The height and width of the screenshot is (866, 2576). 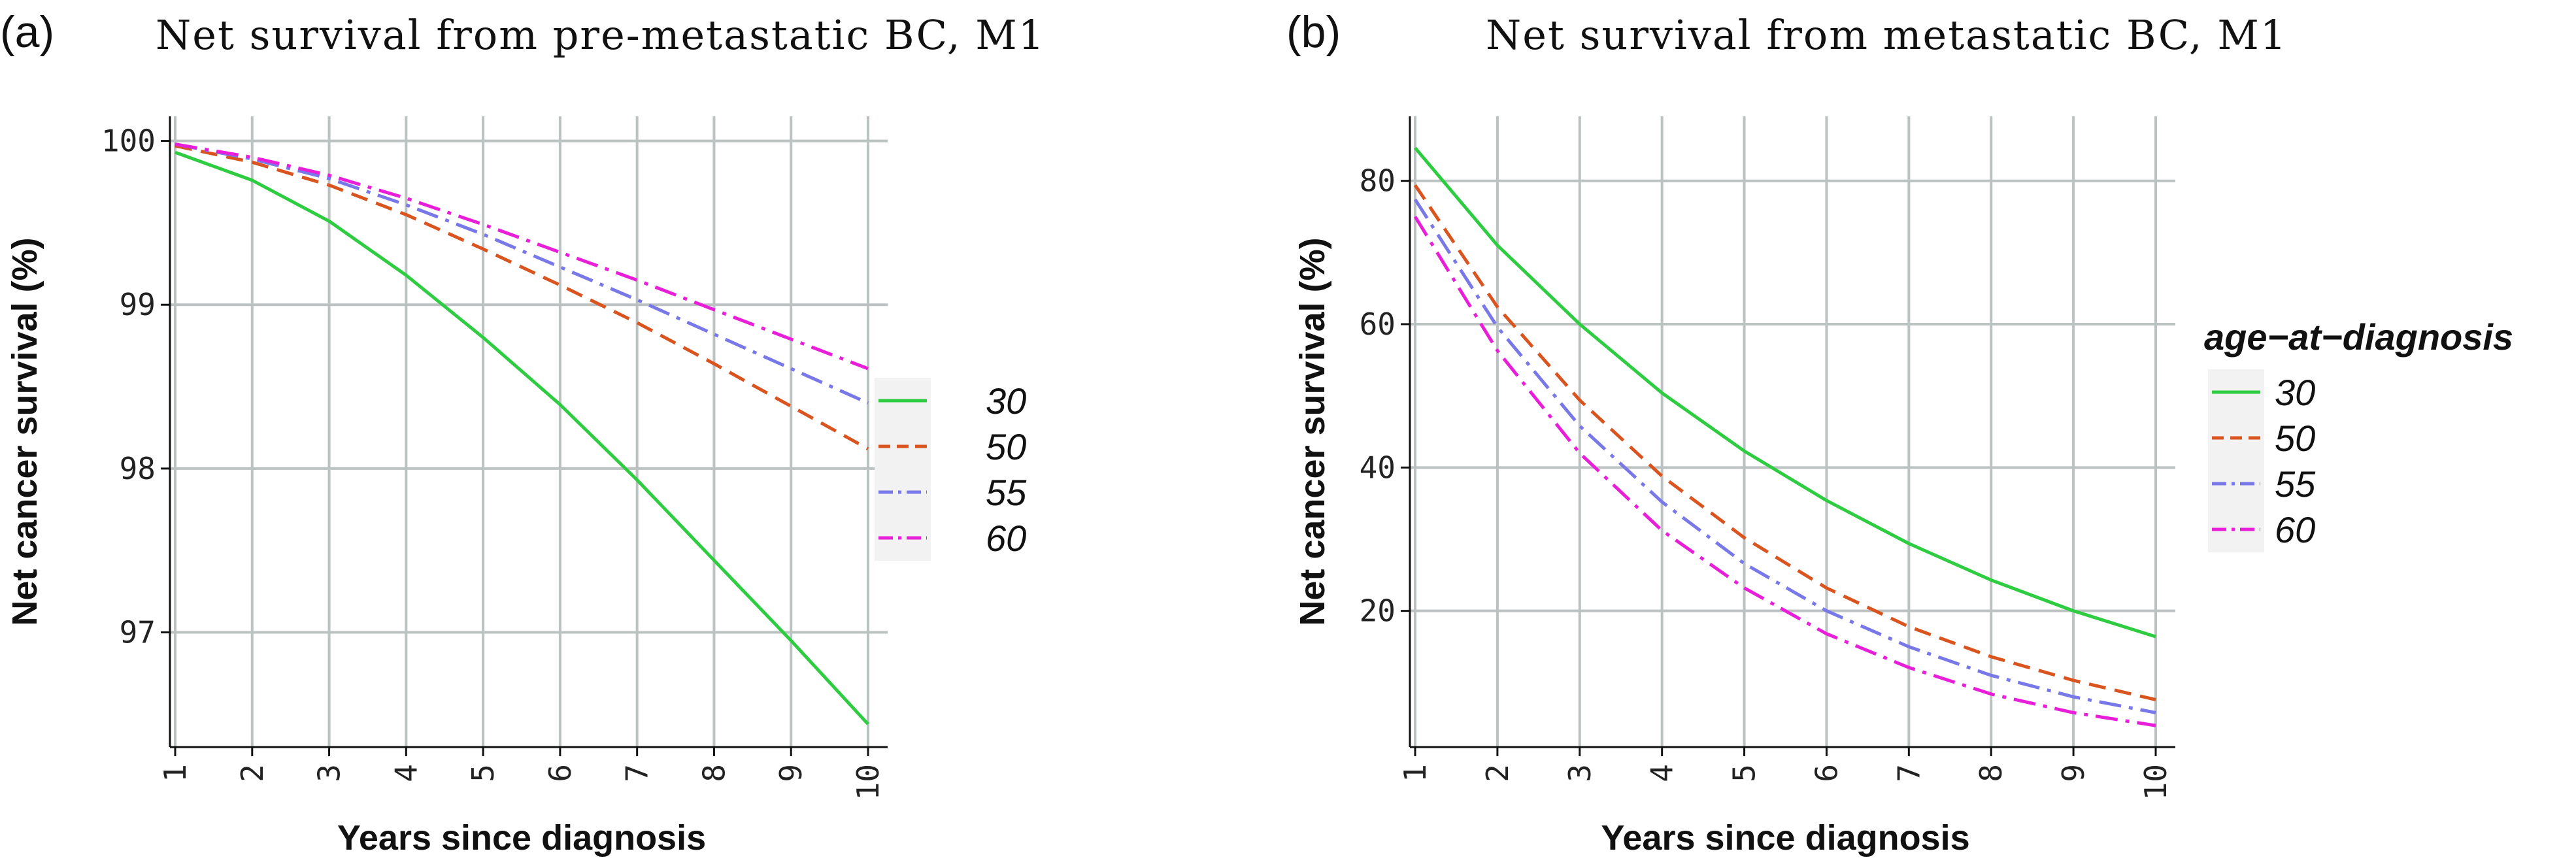 I want to click on legend-title: age−at−diagnosis, so click(x=2359, y=337).